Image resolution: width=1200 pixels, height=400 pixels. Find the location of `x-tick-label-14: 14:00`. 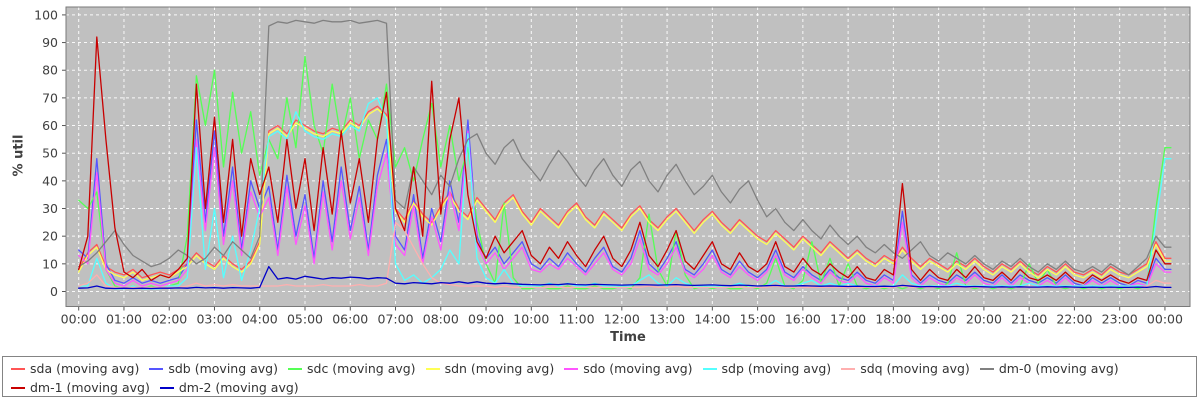

x-tick-label-14: 14:00 is located at coordinates (712, 319).